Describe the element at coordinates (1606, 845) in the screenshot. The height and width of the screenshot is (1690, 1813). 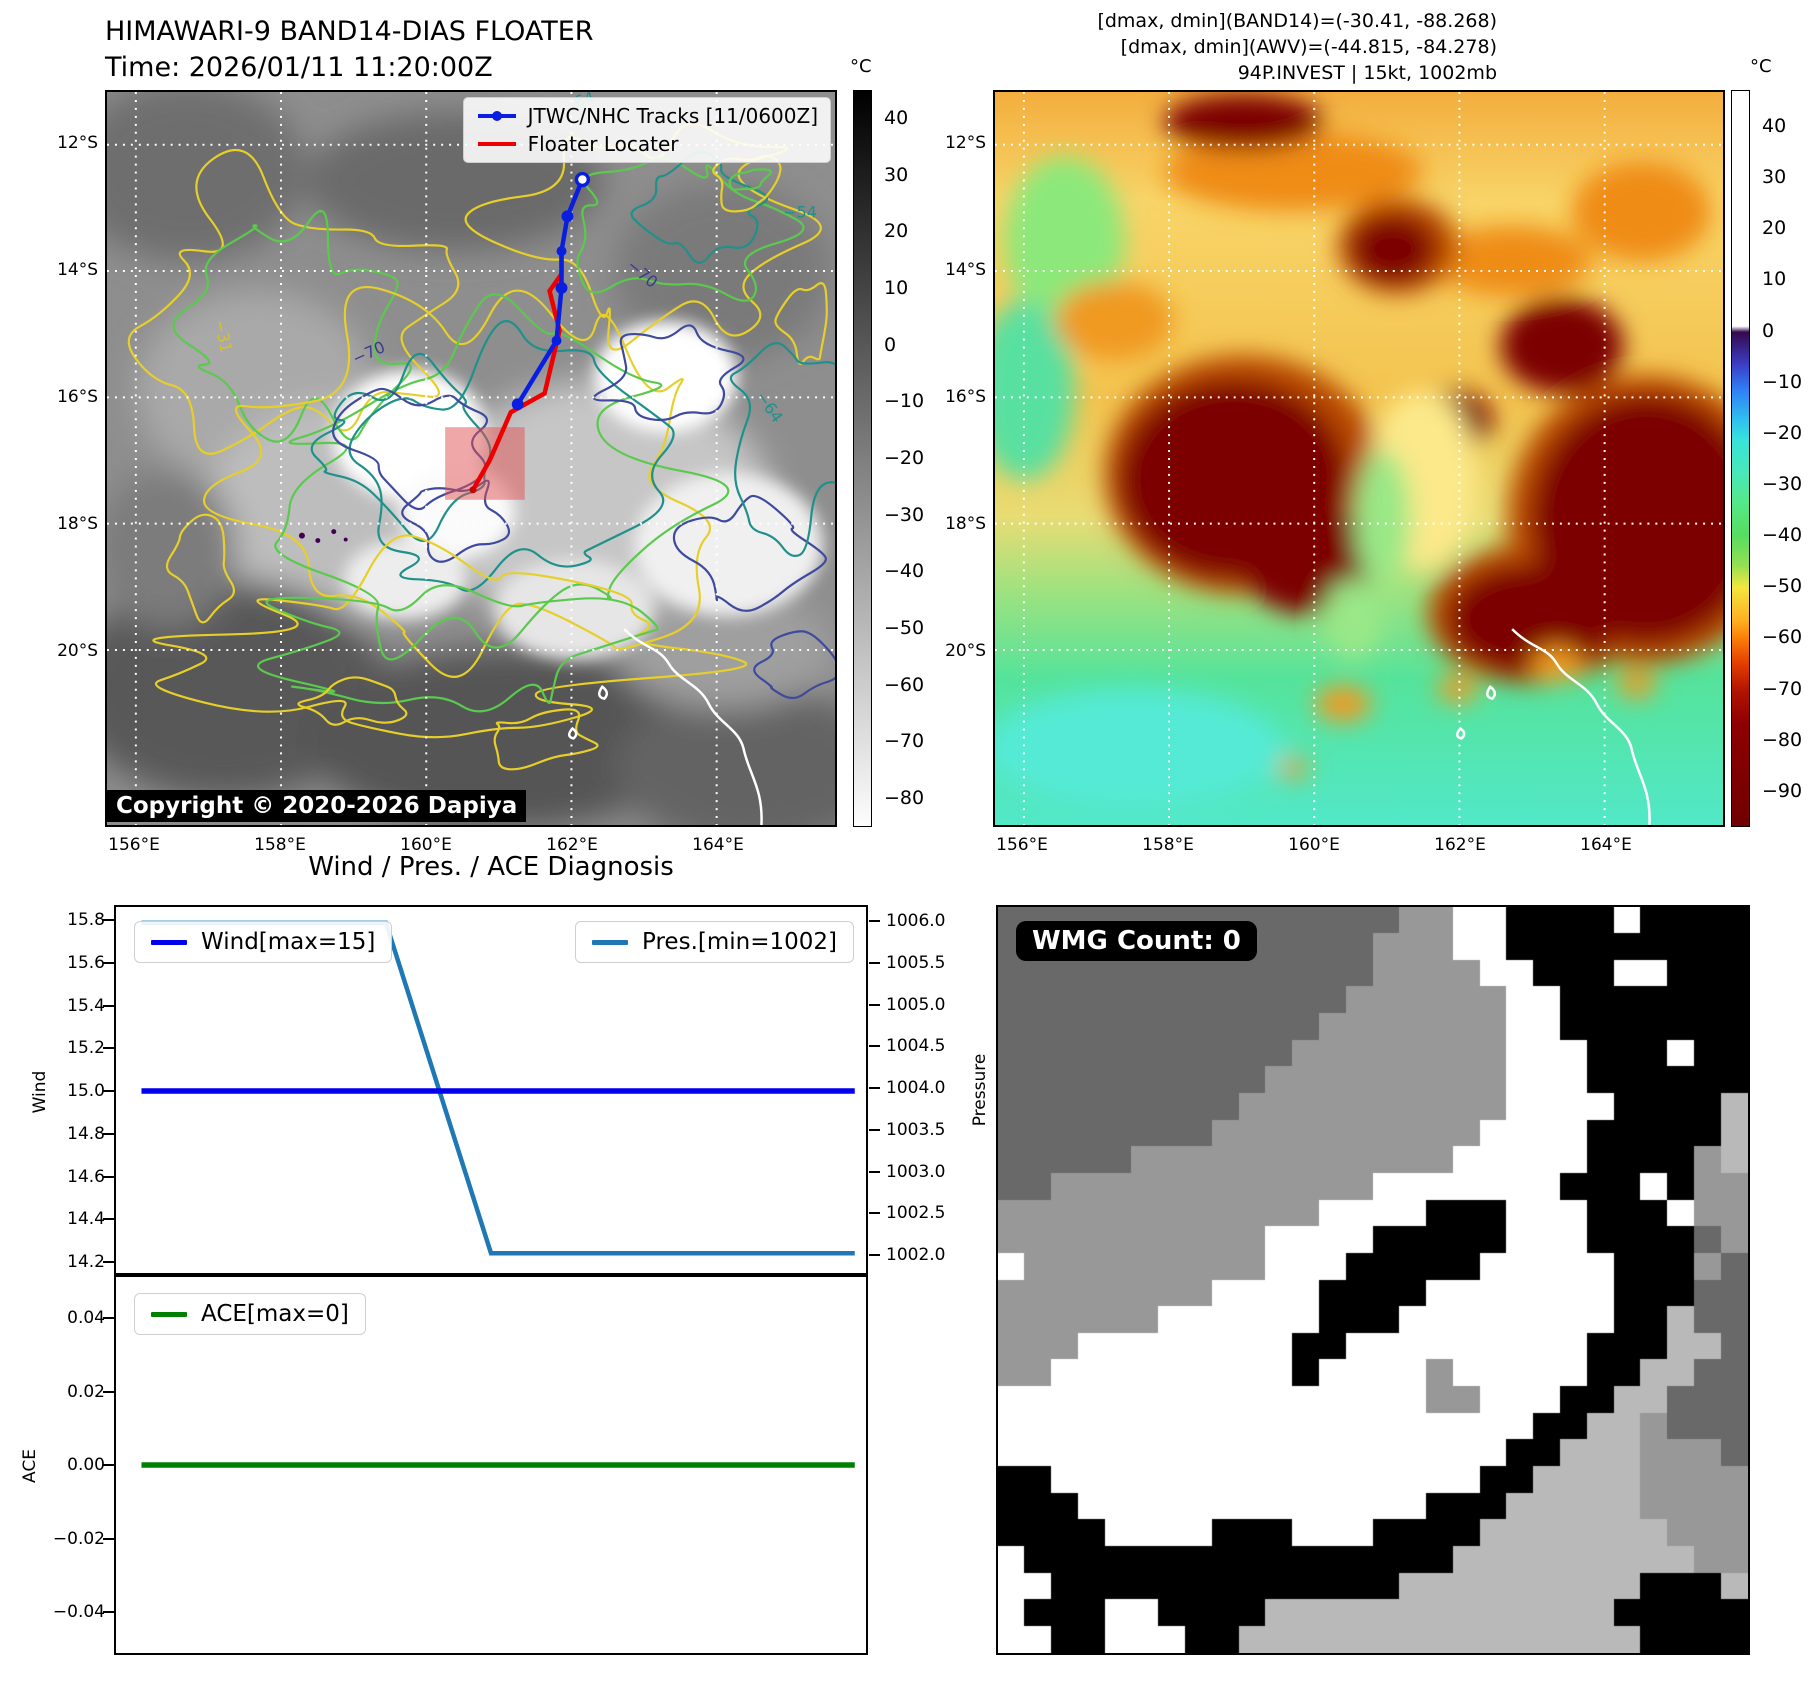
I see `lon-tick: 164°E` at that location.